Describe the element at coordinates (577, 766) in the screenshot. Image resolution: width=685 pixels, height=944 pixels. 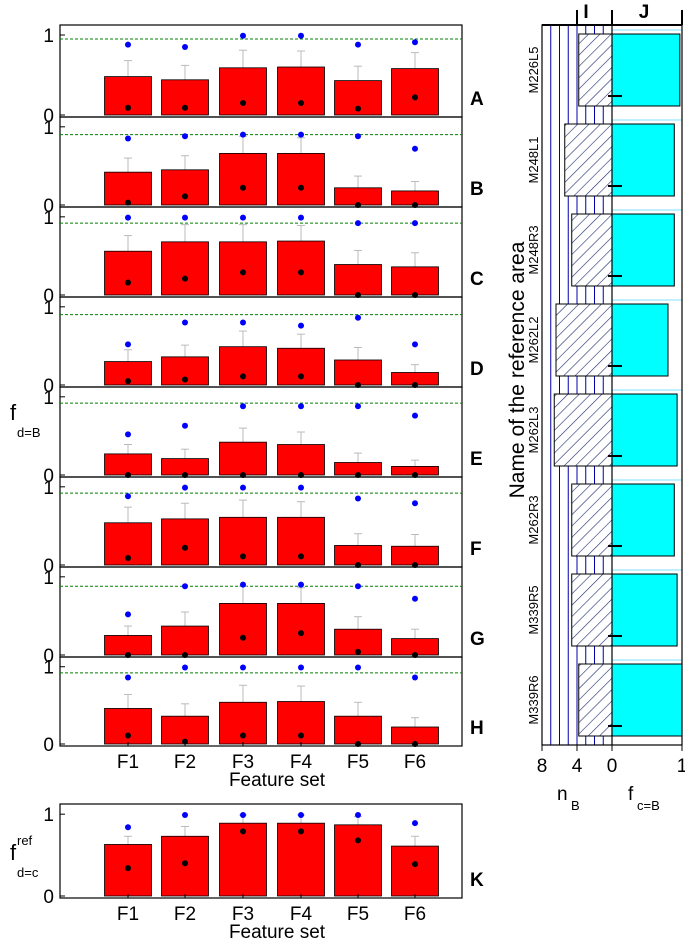
I see `bottom-tick-label: 4` at that location.